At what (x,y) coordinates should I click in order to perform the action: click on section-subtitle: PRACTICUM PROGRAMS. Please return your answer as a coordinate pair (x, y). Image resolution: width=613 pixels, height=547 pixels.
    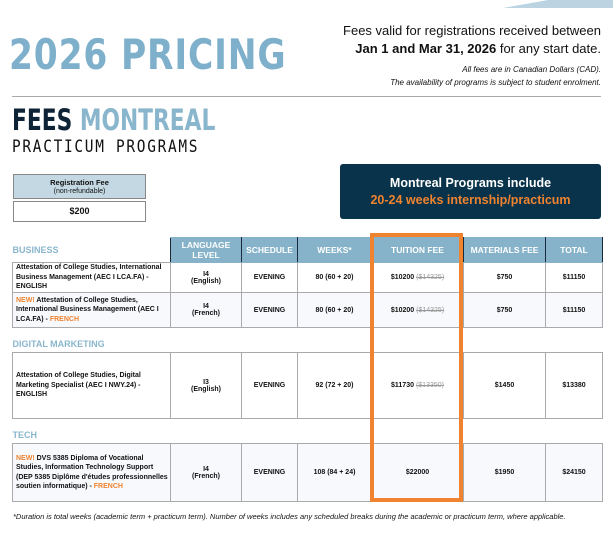
    Looking at the image, I should click on (106, 147).